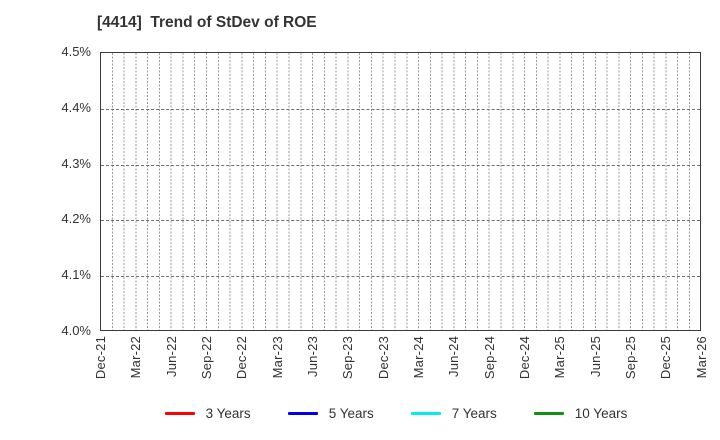 This screenshot has height=440, width=720. I want to click on x-tick-label: Mar-24, so click(418, 357).